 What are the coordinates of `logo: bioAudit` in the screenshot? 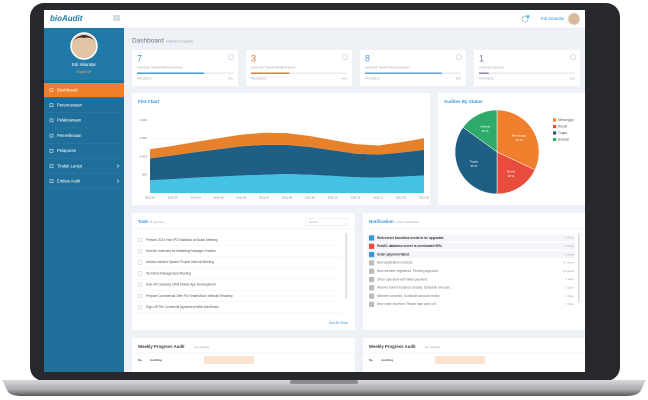 It's located at (66, 18).